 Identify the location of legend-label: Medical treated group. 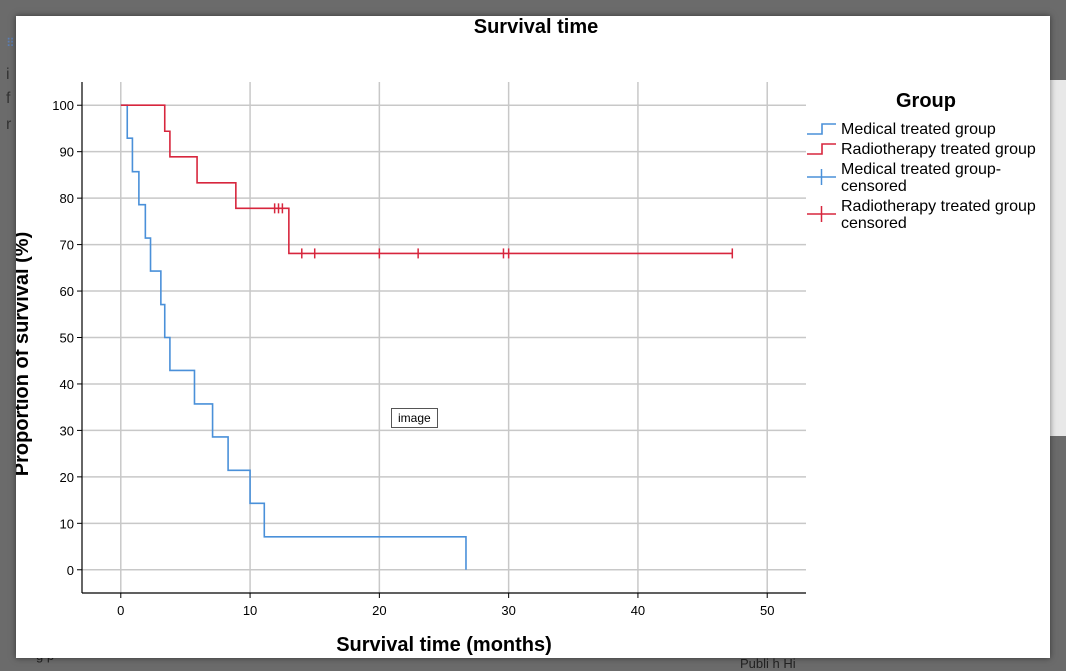
(918, 129).